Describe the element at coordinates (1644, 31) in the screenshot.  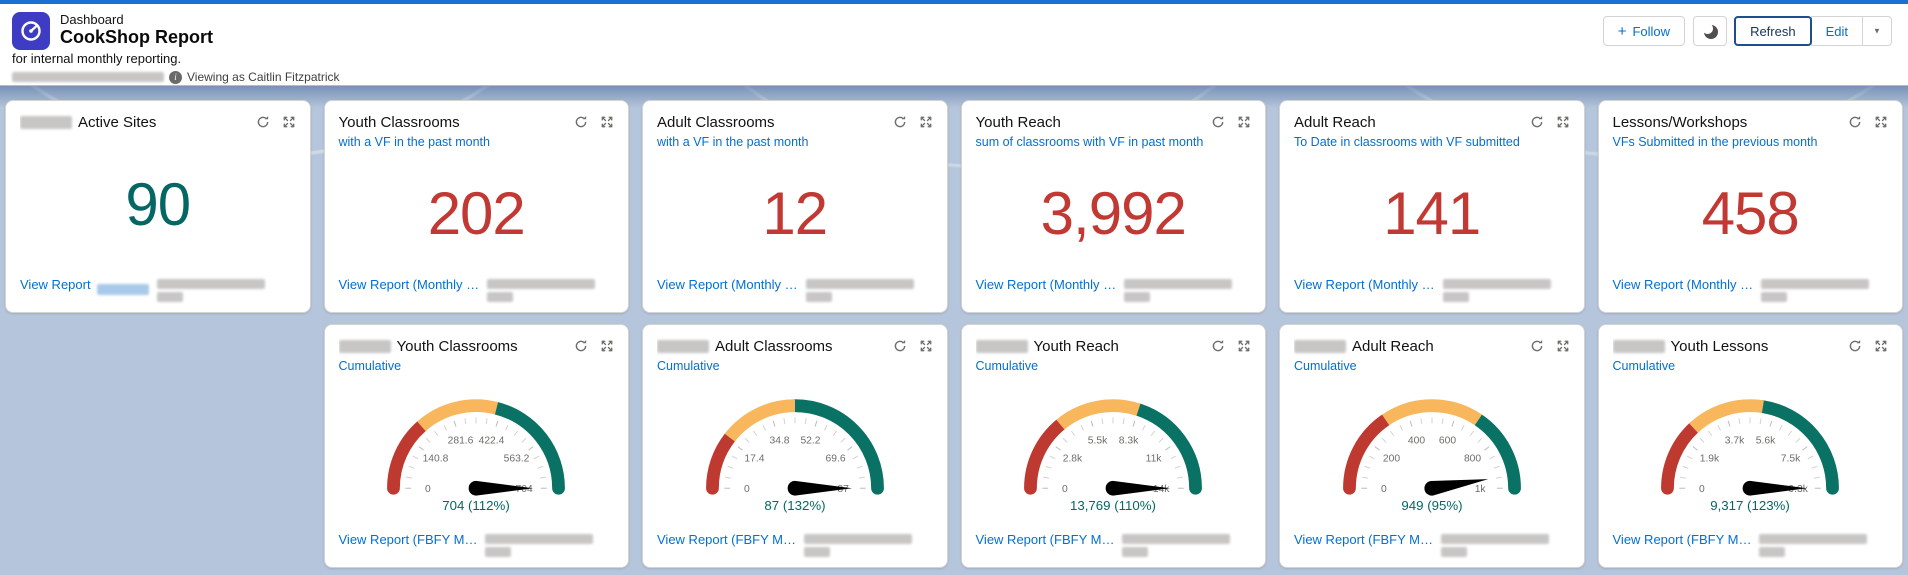
I see `follow-button: + Follow` at that location.